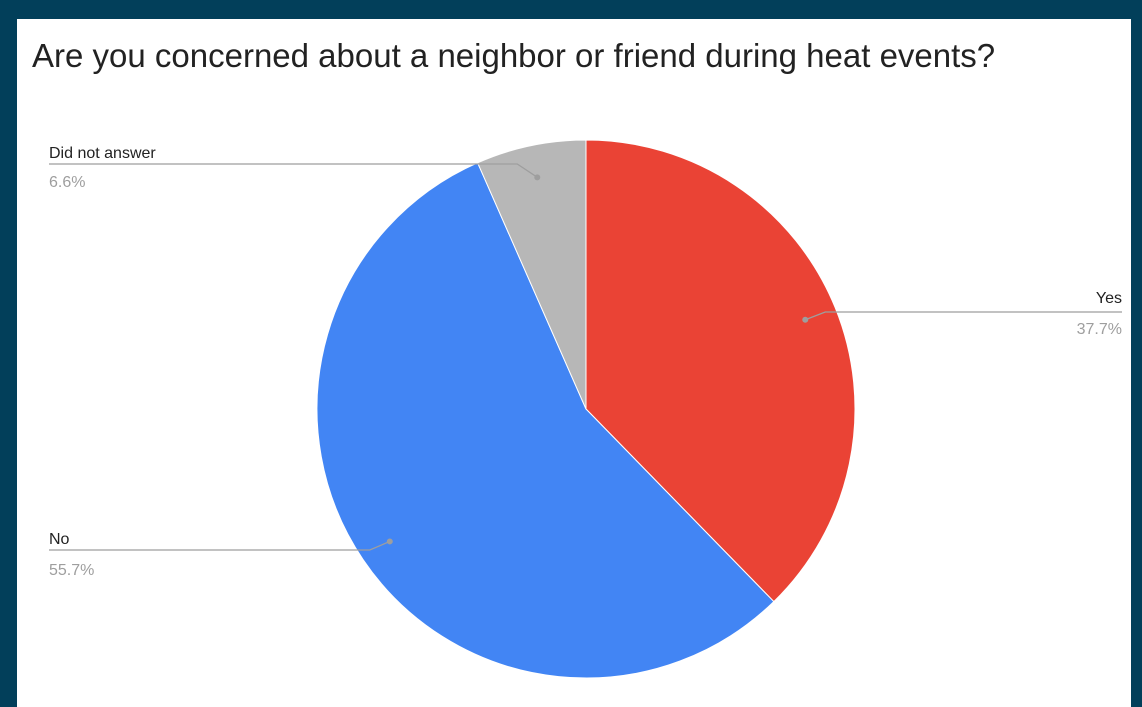  I want to click on leader-line-no, so click(220, 545).